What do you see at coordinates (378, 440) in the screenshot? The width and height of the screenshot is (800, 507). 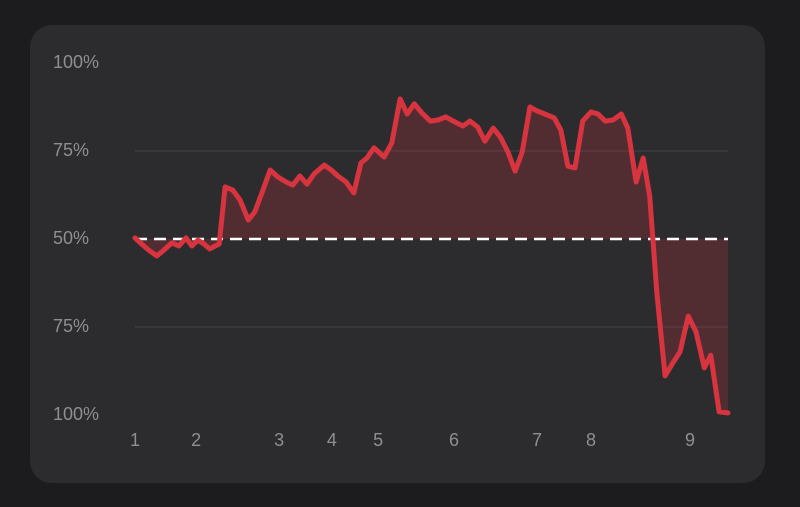 I see `x-tick-label: 5` at bounding box center [378, 440].